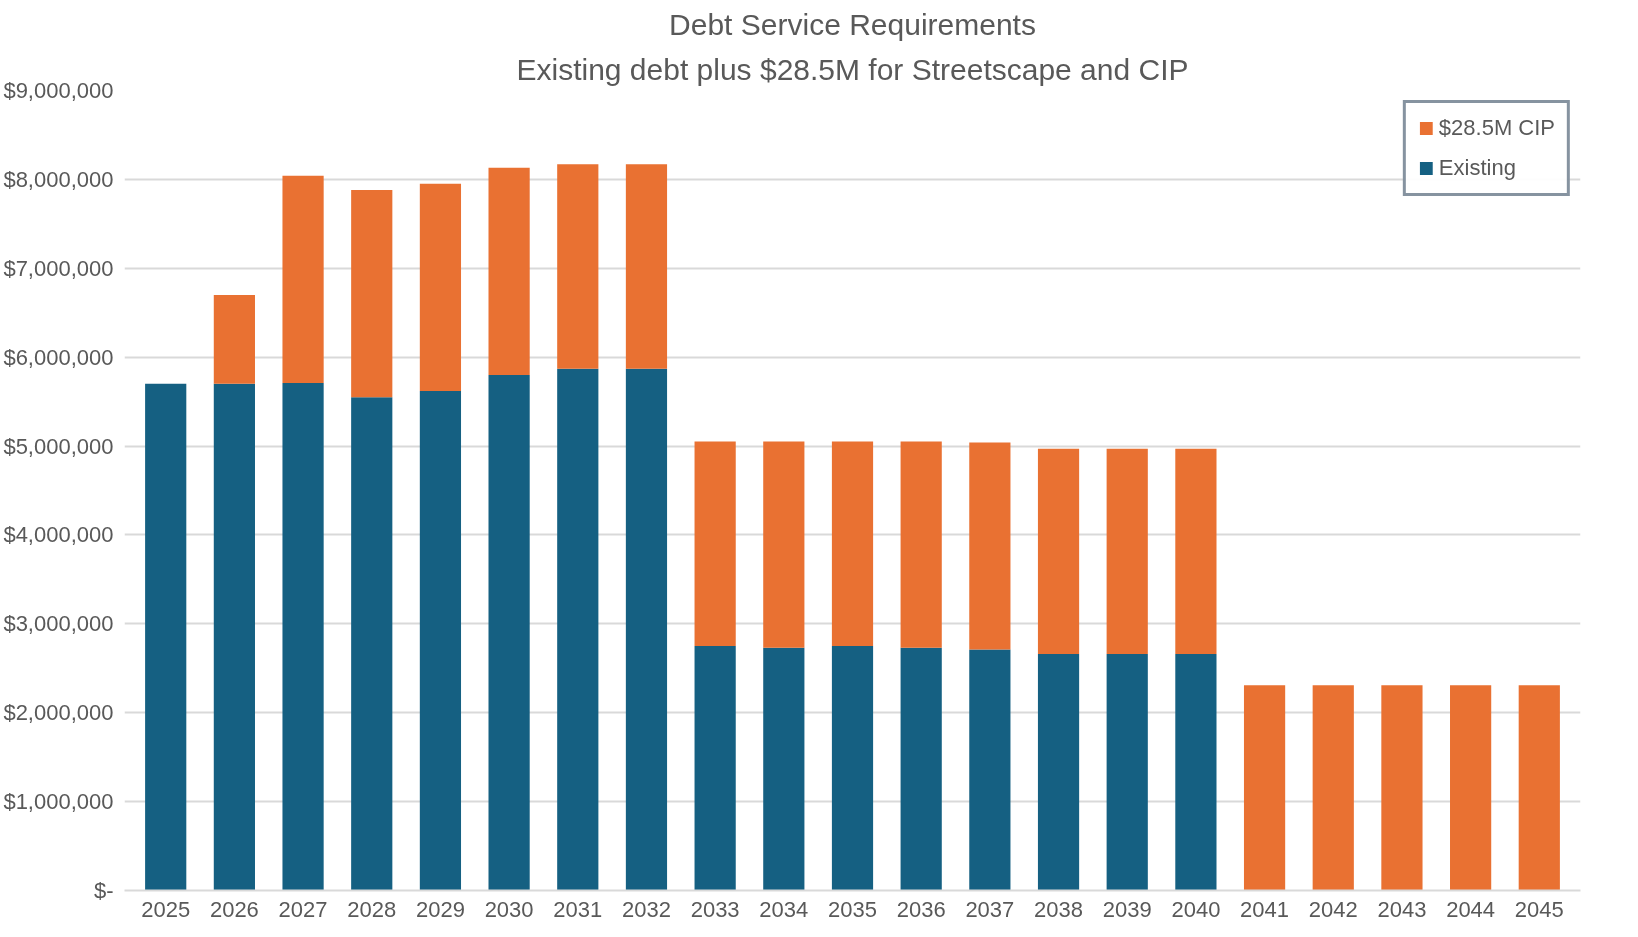  I want to click on x-tick-label: 2035, so click(852, 909).